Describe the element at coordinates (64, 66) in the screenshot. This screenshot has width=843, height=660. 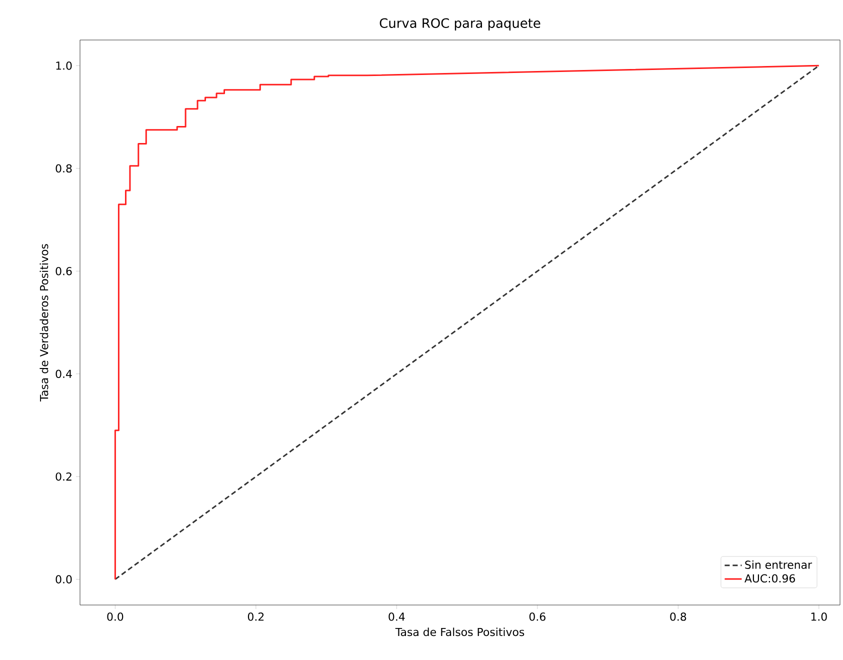
I see `y-tick-label: 1.0` at that location.